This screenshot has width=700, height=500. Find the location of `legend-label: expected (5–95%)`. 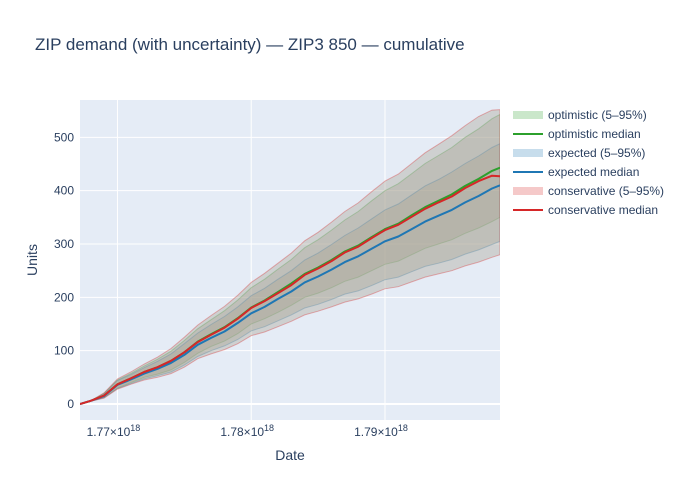

legend-label: expected (5–95%) is located at coordinates (596, 153).